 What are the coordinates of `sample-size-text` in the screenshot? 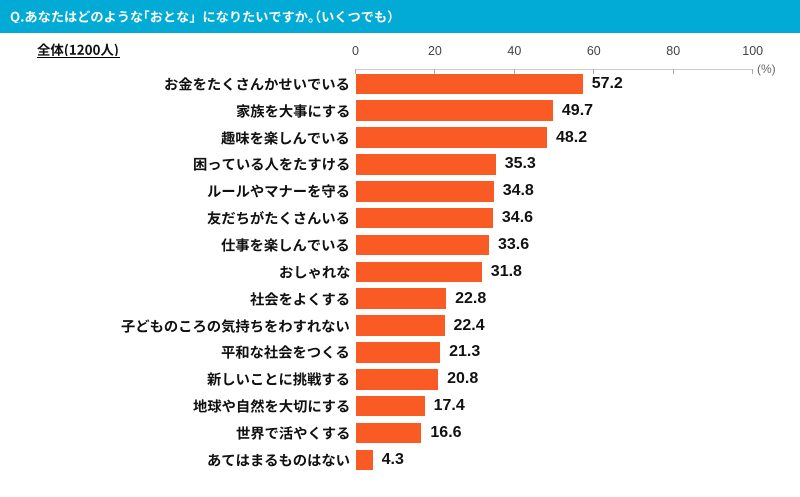 It's located at (77, 49).